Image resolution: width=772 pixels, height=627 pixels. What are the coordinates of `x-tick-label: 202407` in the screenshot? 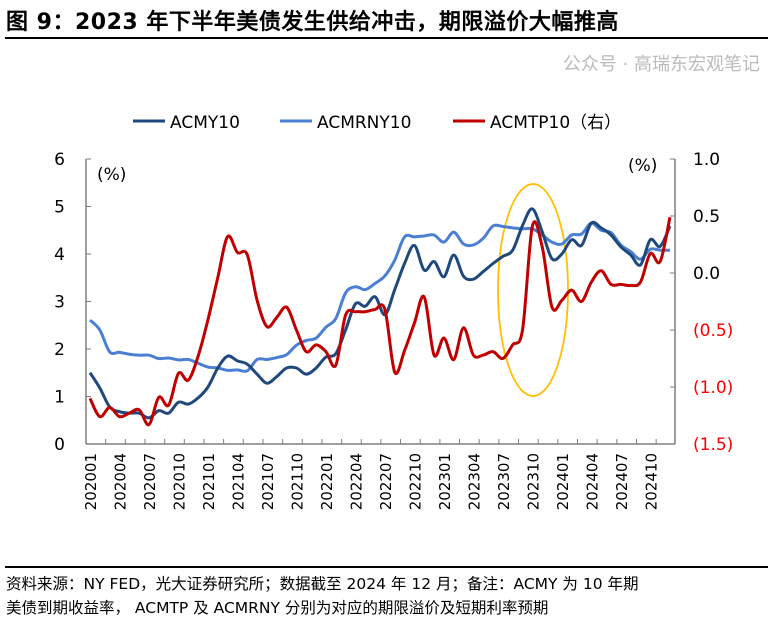 It's located at (622, 481).